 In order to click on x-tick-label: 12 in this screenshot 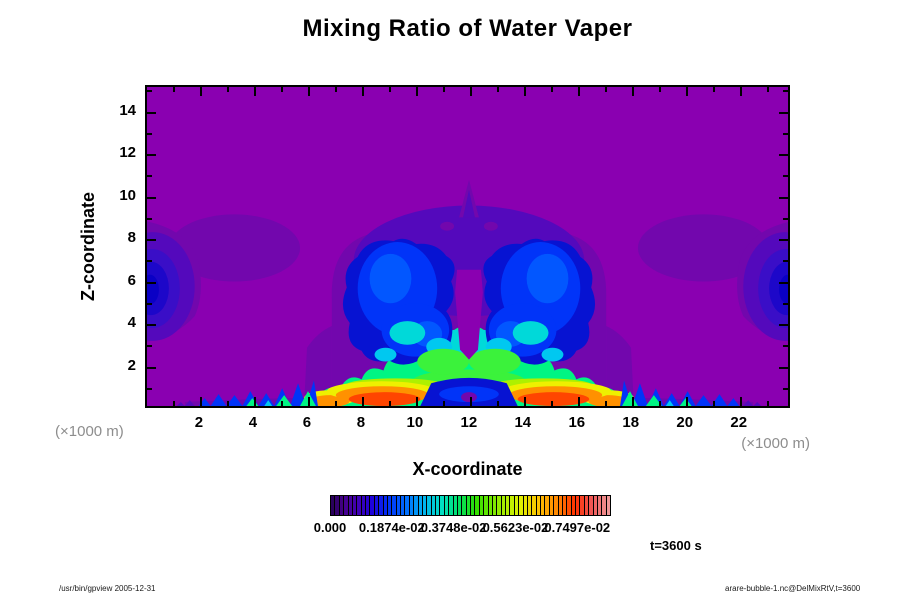, I will do `click(469, 422)`.